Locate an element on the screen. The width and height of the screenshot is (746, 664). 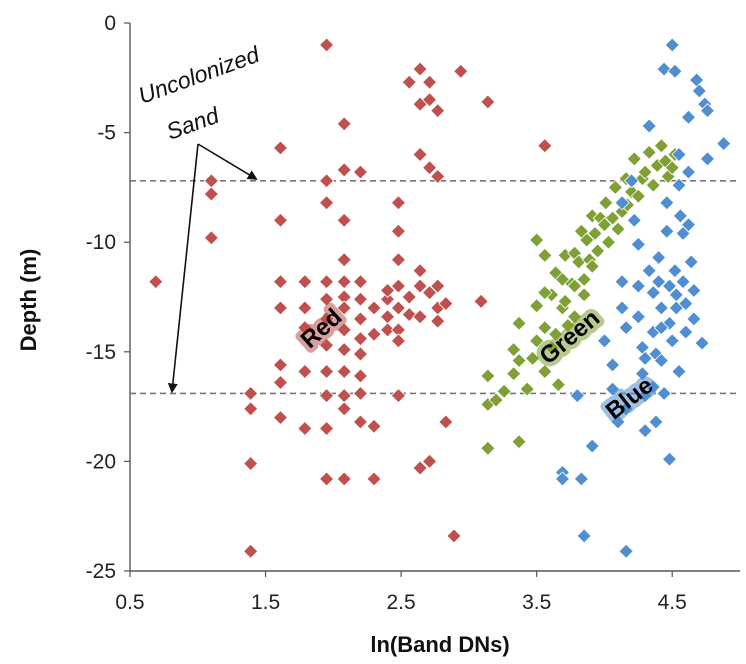
x-tick-label: 2.5 is located at coordinates (401, 602).